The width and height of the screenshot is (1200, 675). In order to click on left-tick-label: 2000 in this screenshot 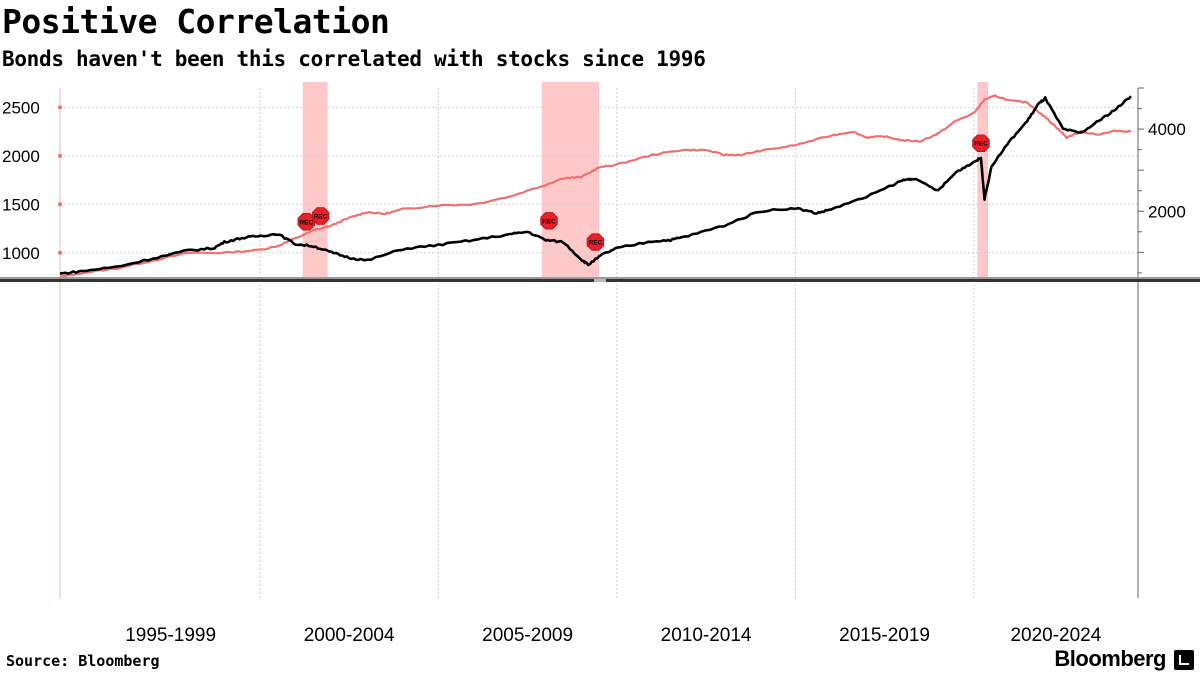, I will do `click(21, 156)`.